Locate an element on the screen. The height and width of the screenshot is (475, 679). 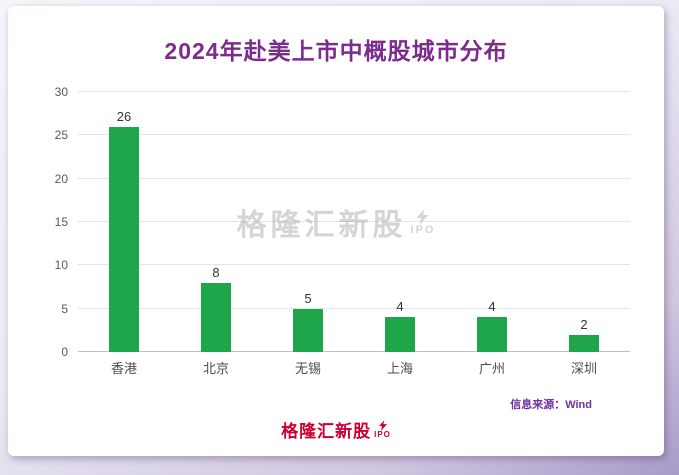
footer-logo-side: IPO is located at coordinates (382, 429).